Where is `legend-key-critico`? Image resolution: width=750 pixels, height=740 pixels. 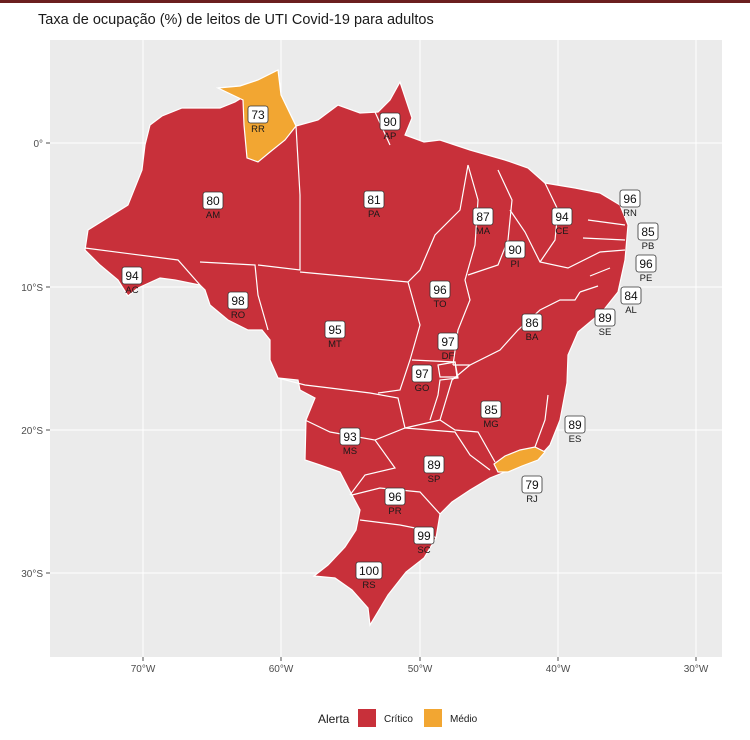
legend-key-critico is located at coordinates (367, 718).